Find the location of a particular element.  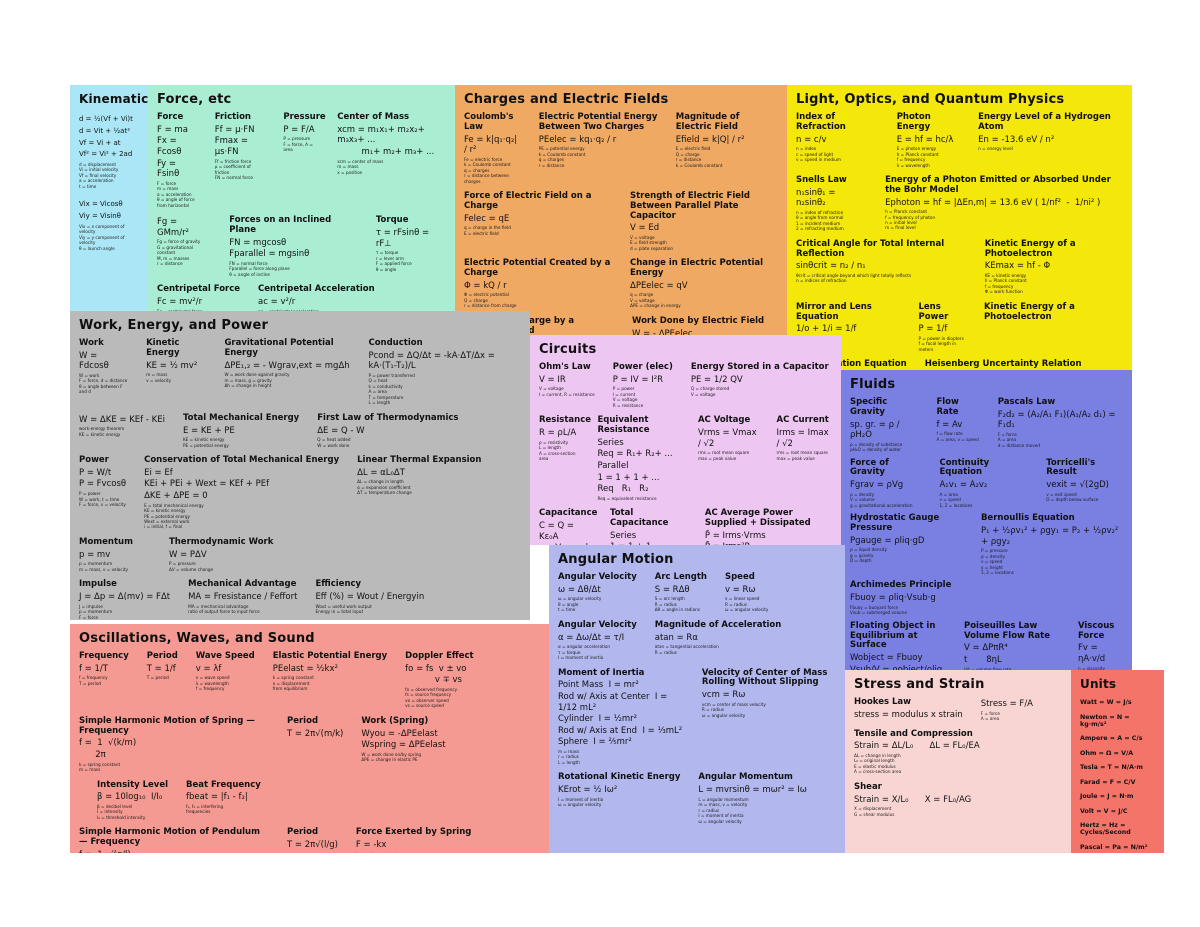

formula: V = Ed is located at coordinates (645, 228).